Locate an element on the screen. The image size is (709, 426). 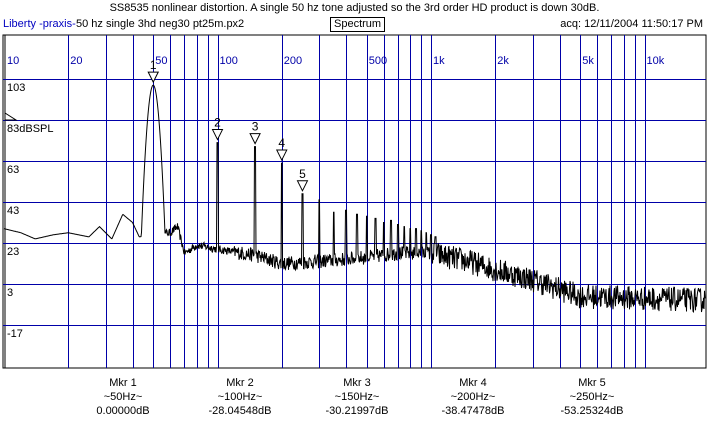
marker-readout-4: Mkr 4 ~200Hz~ -38.47478dB is located at coordinates (473, 397).